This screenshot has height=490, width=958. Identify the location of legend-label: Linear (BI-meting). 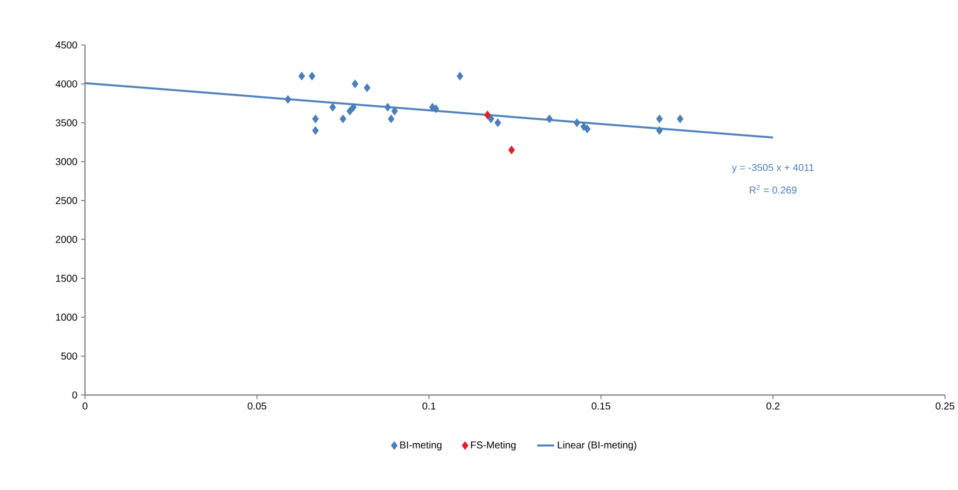
(597, 445).